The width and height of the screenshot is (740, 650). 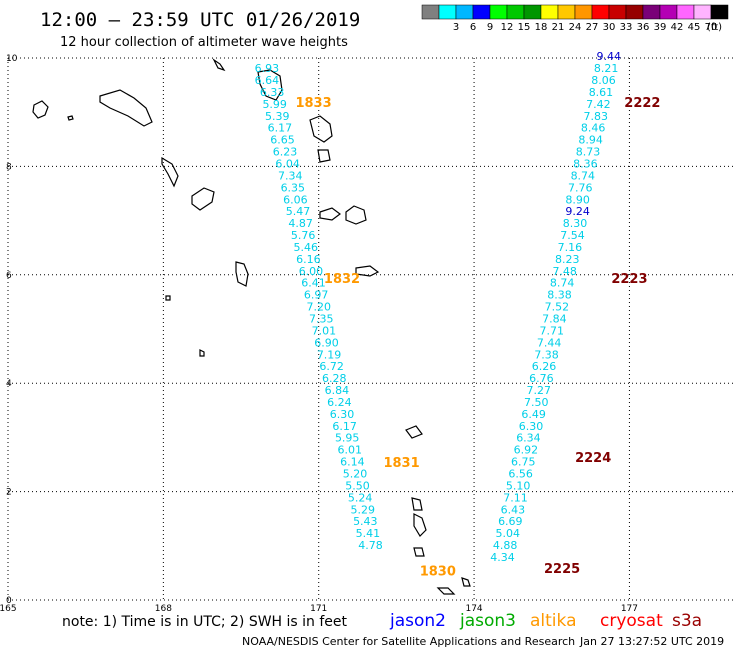 I want to click on pass-number-label: 2225, so click(x=562, y=569).